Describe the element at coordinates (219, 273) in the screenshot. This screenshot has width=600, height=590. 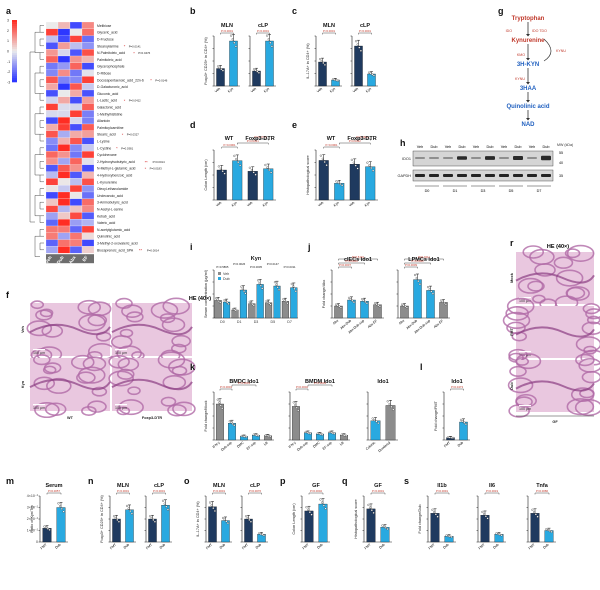
I see `legend-swatch` at that location.